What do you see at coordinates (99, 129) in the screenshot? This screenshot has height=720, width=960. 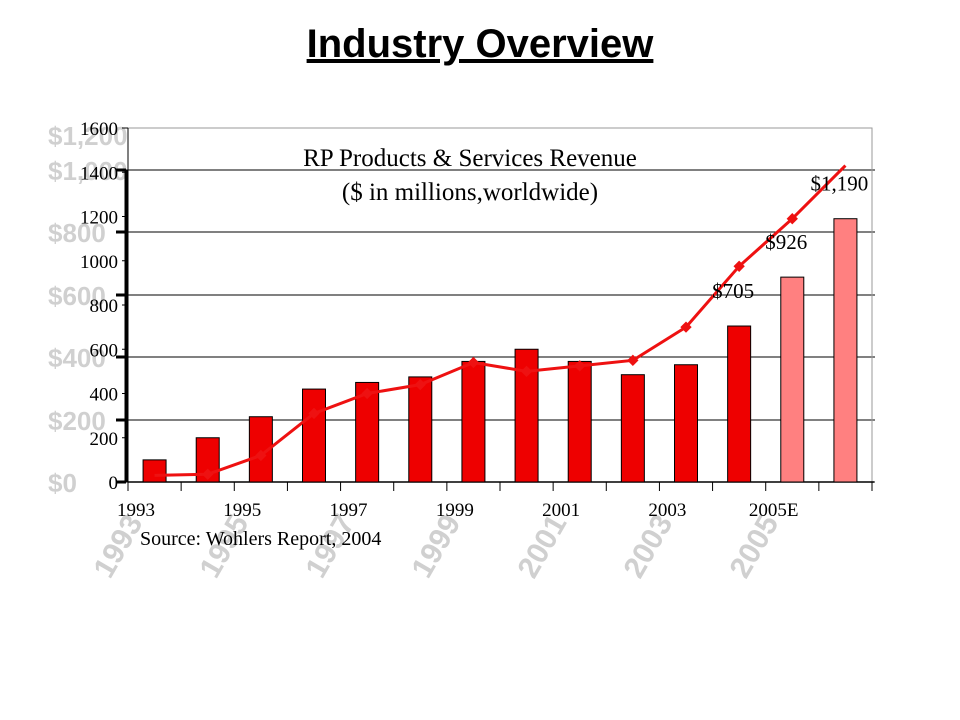 I see `y-tick-label: 1600` at bounding box center [99, 129].